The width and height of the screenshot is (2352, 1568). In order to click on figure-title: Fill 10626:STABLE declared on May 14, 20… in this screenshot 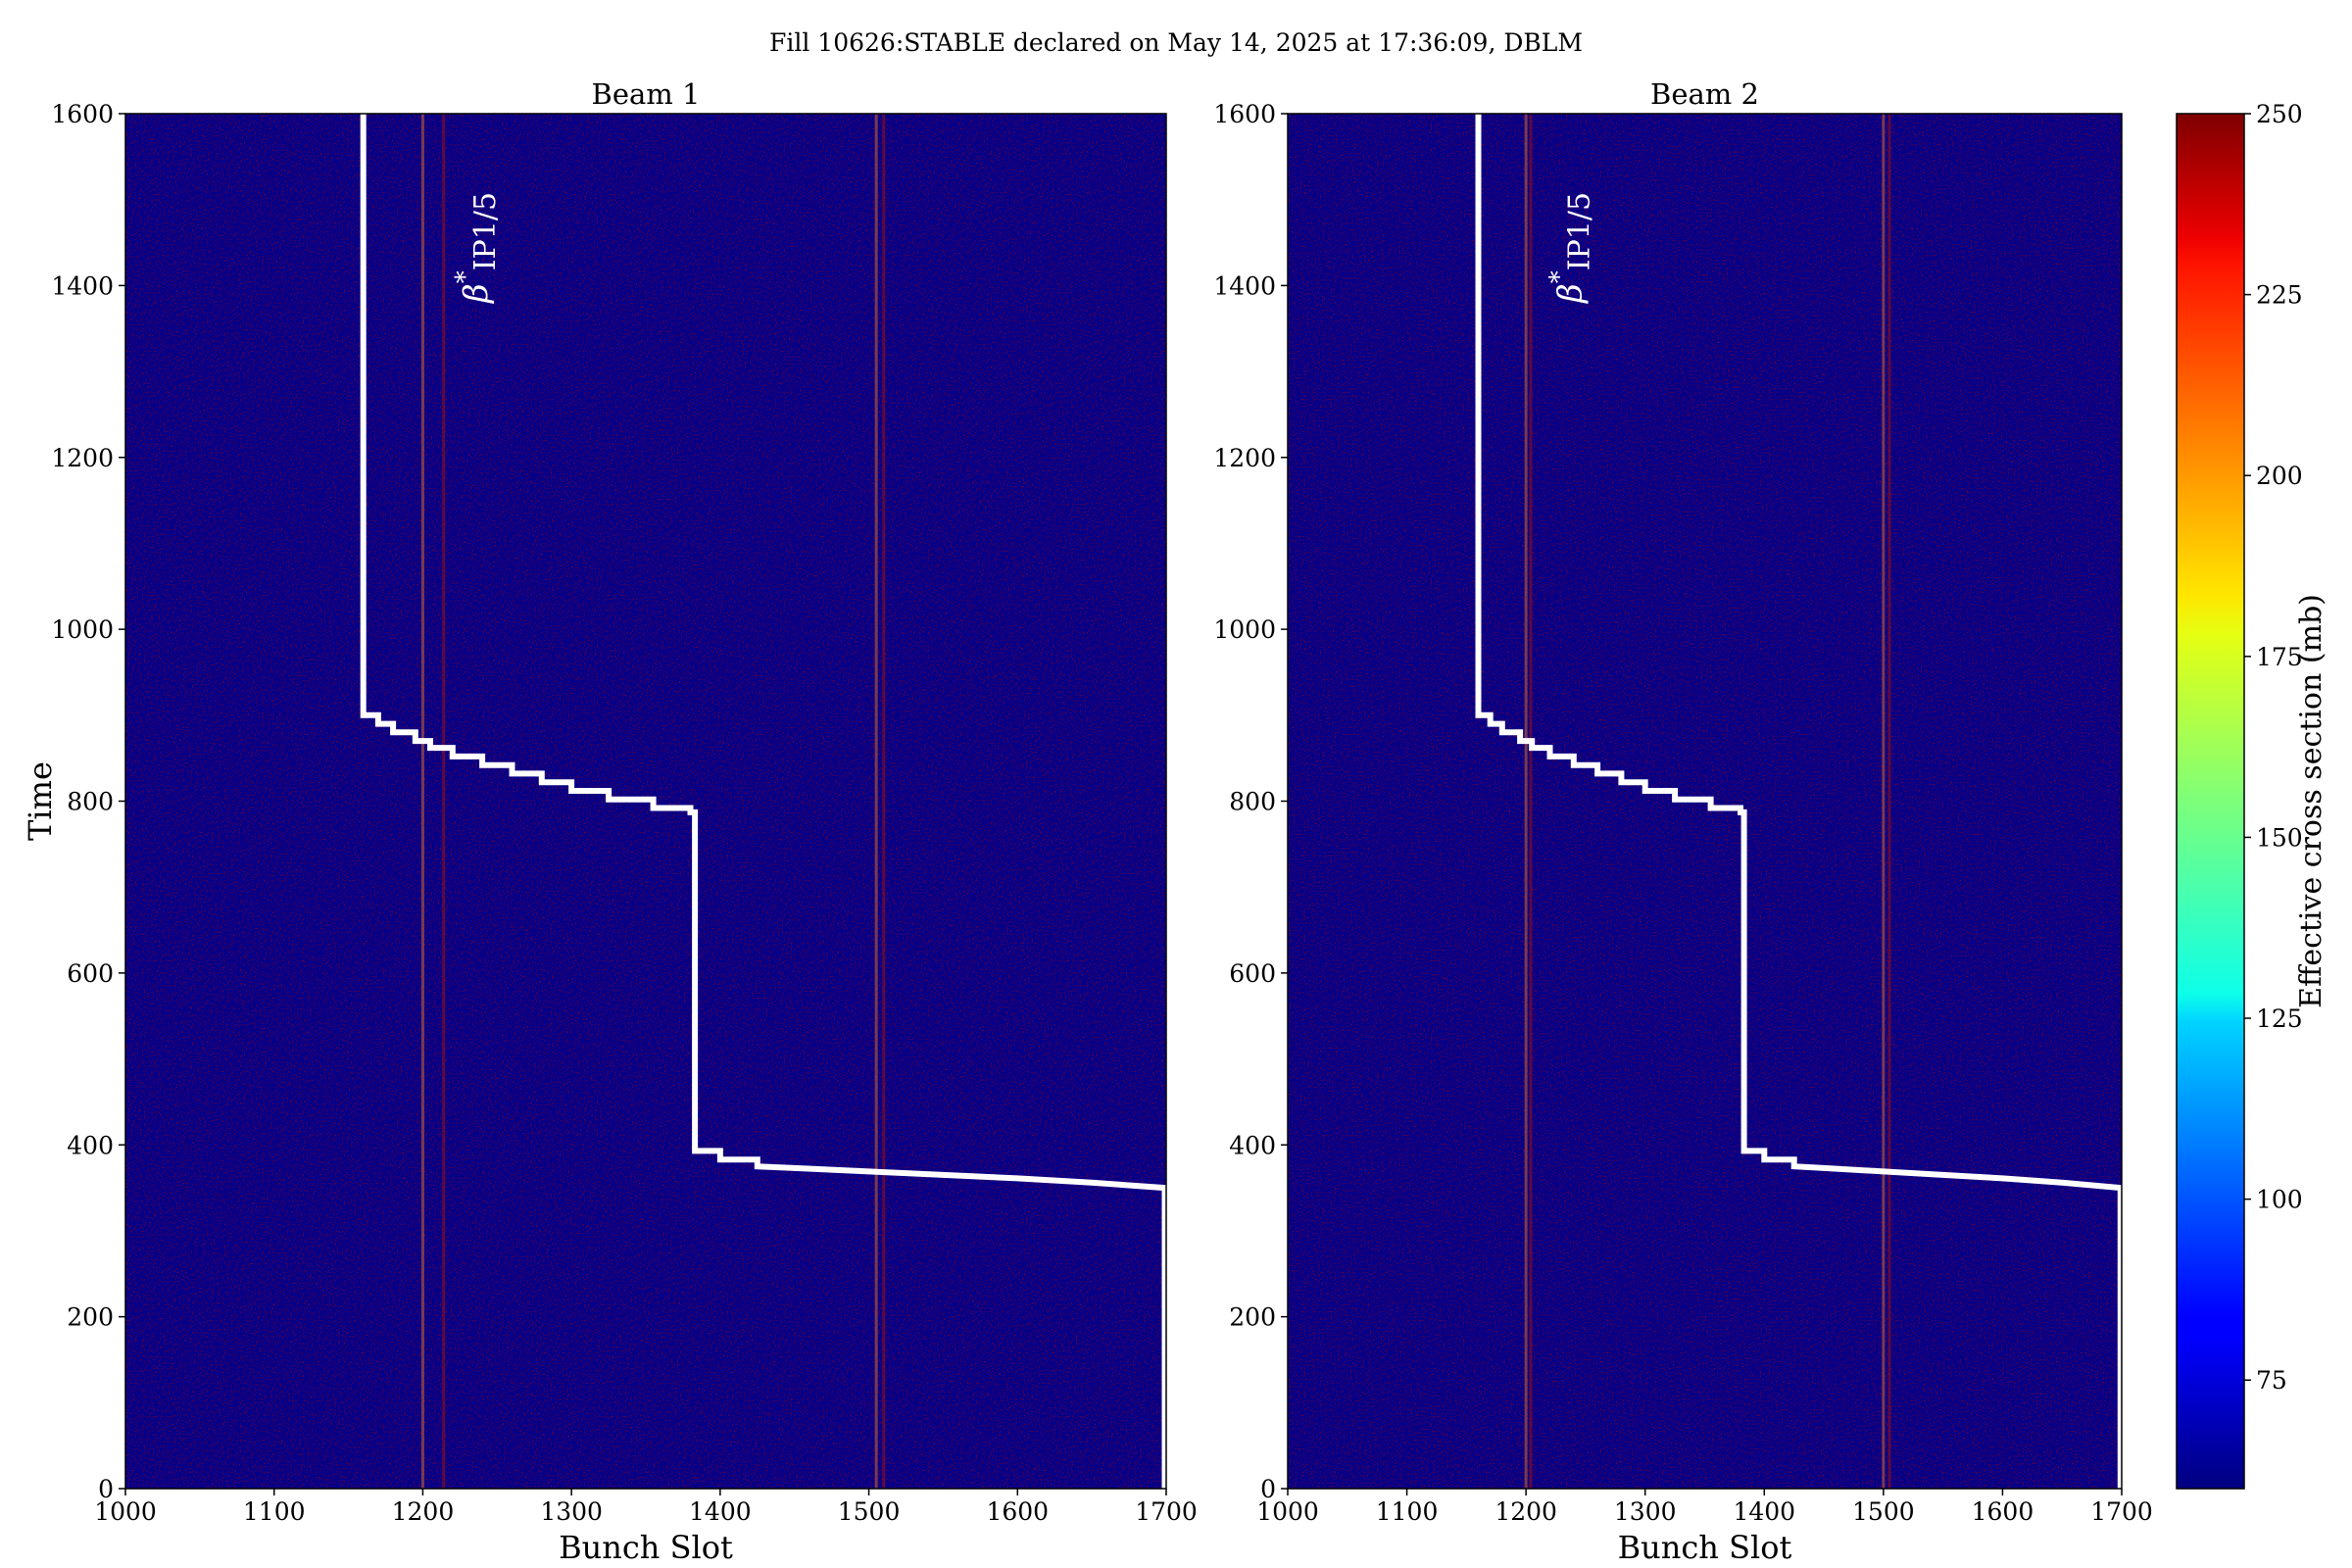, I will do `click(1176, 42)`.